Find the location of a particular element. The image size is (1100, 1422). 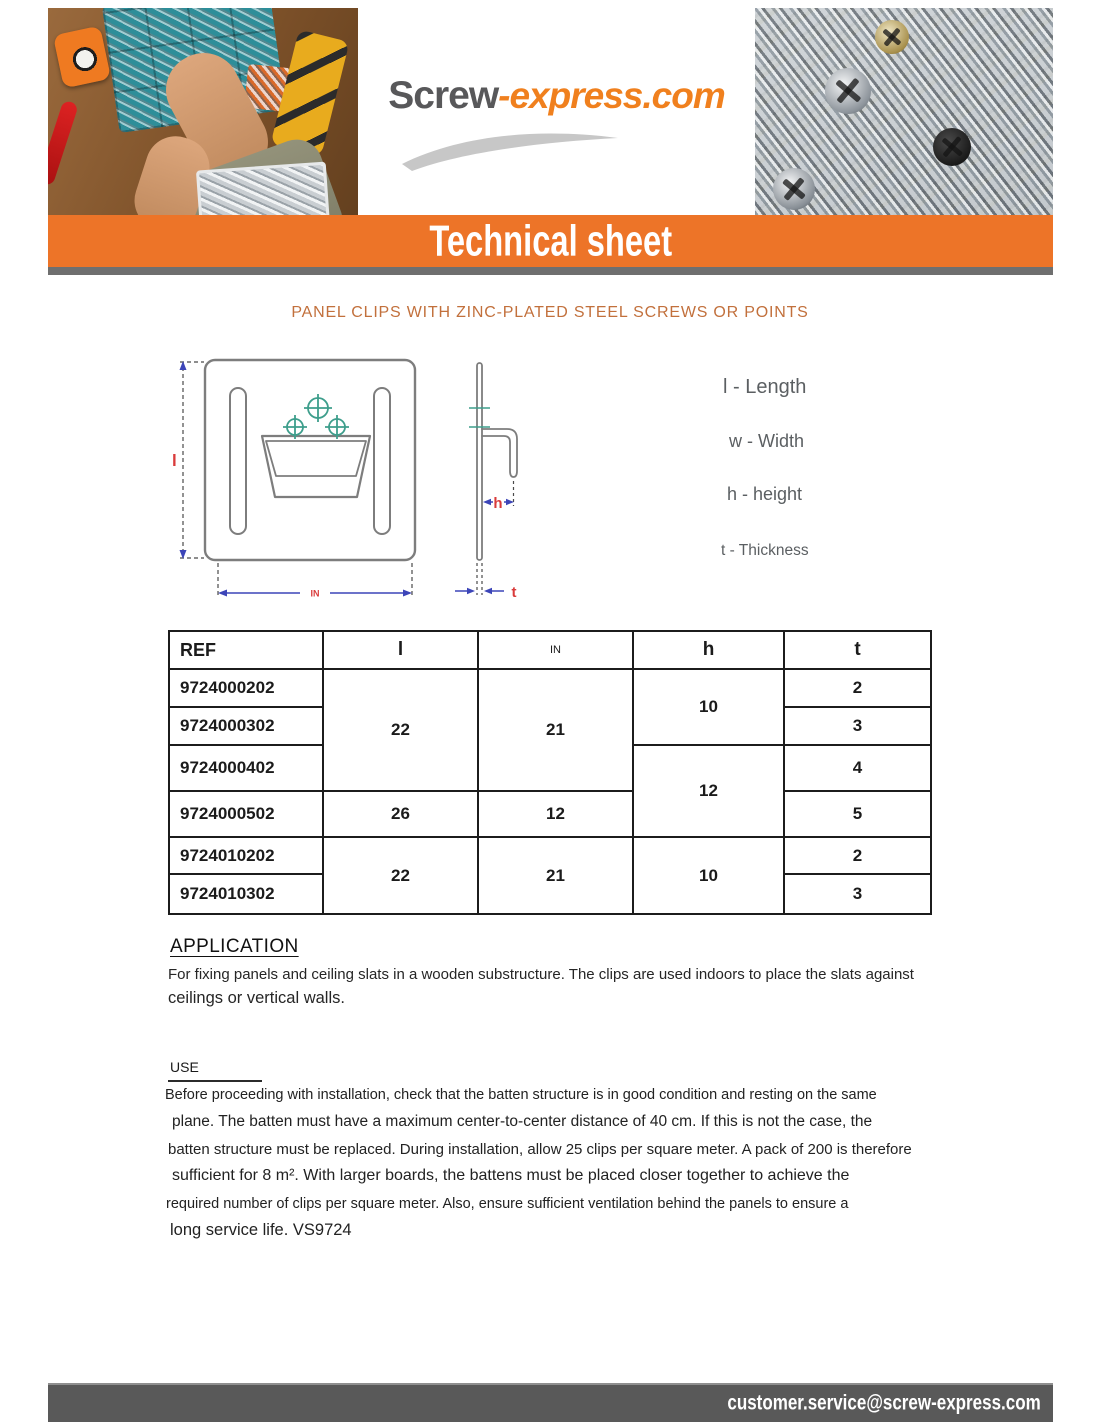

screw-hole-marks is located at coordinates (316, 416).